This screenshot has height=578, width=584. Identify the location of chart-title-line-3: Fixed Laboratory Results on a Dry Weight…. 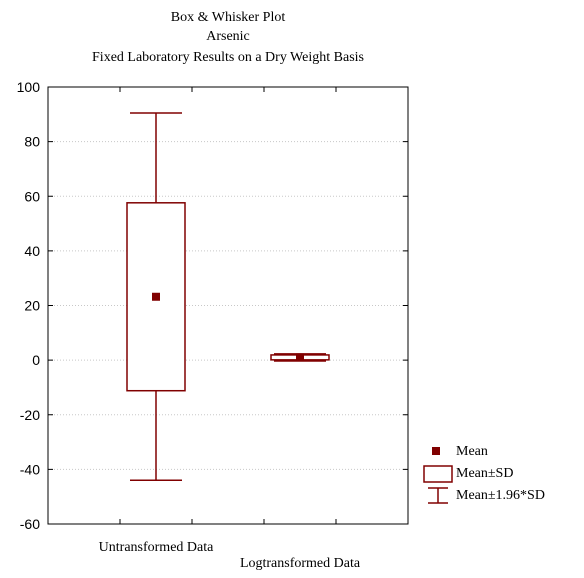
(228, 57).